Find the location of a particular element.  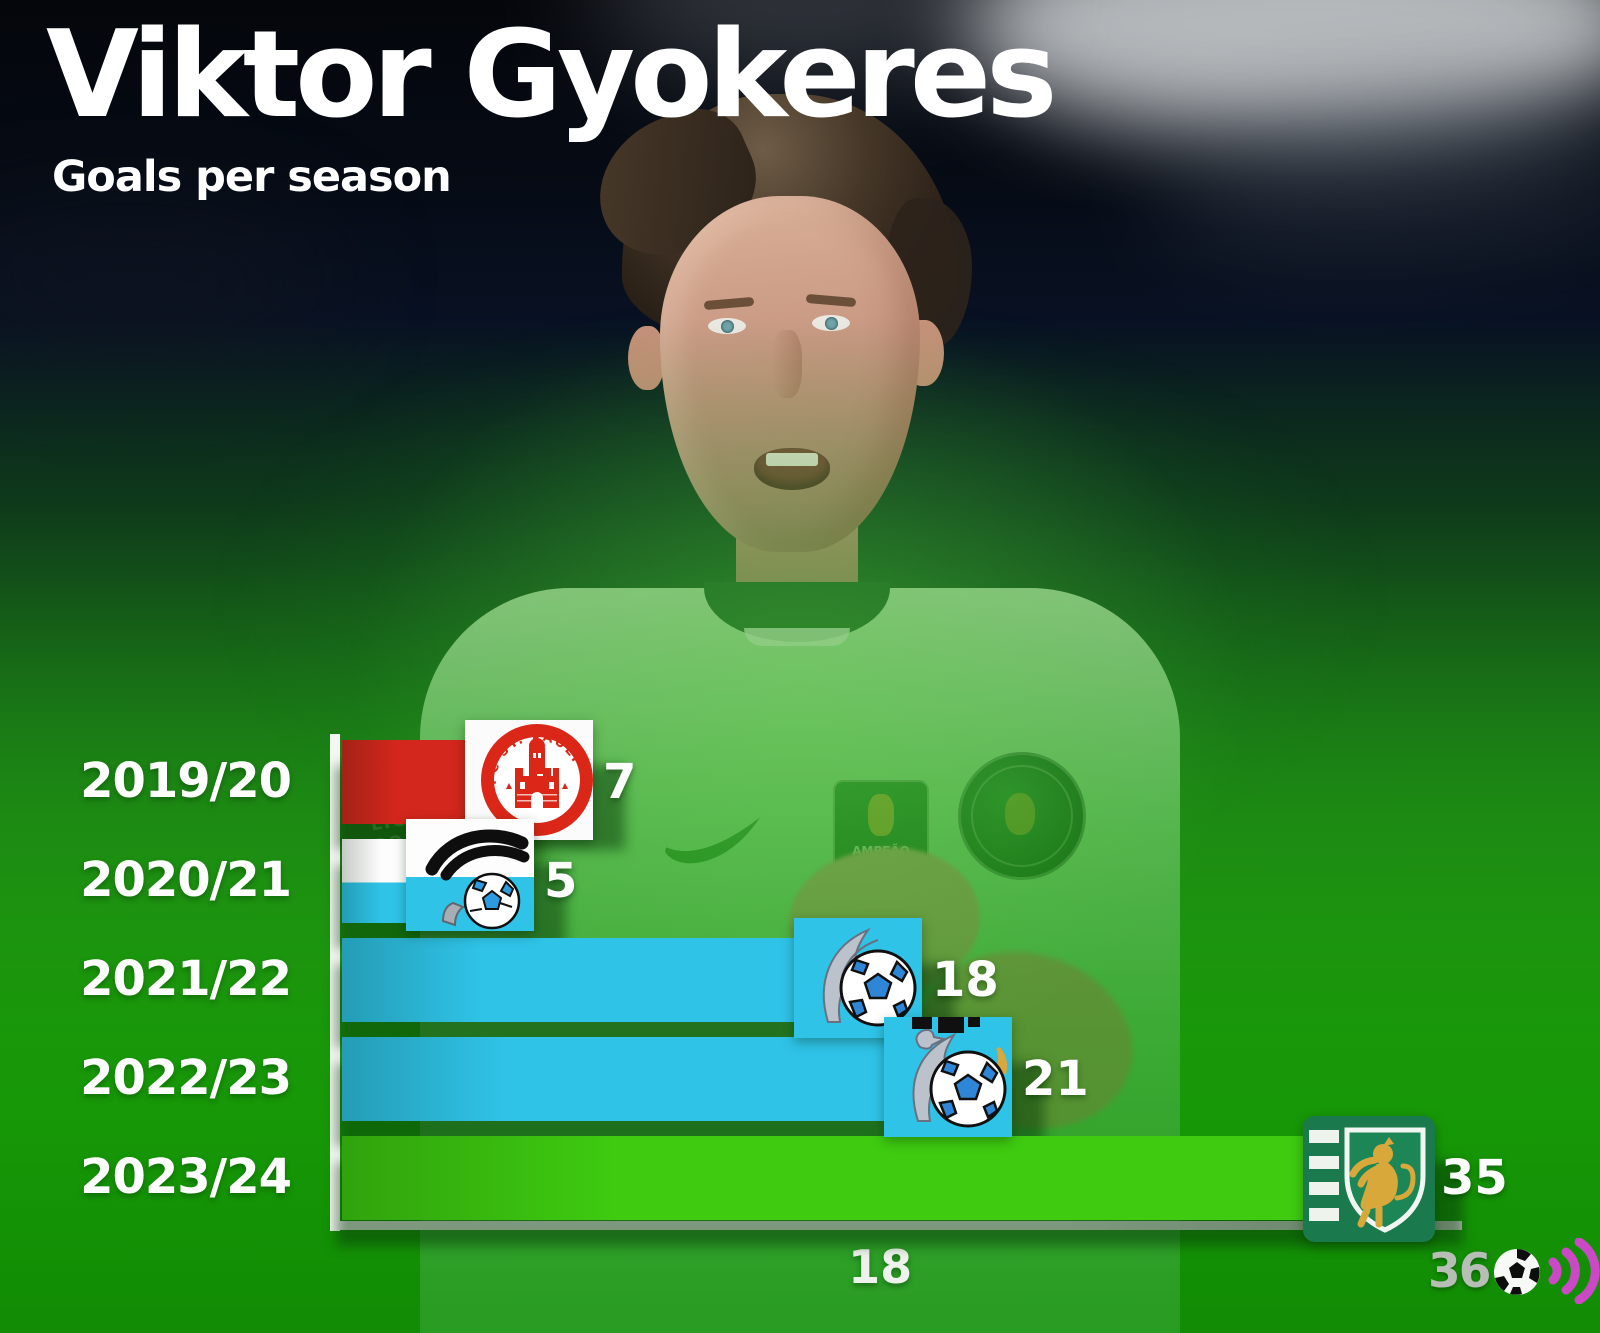

bar-row: 2023/24 35 is located at coordinates (800, 1181).